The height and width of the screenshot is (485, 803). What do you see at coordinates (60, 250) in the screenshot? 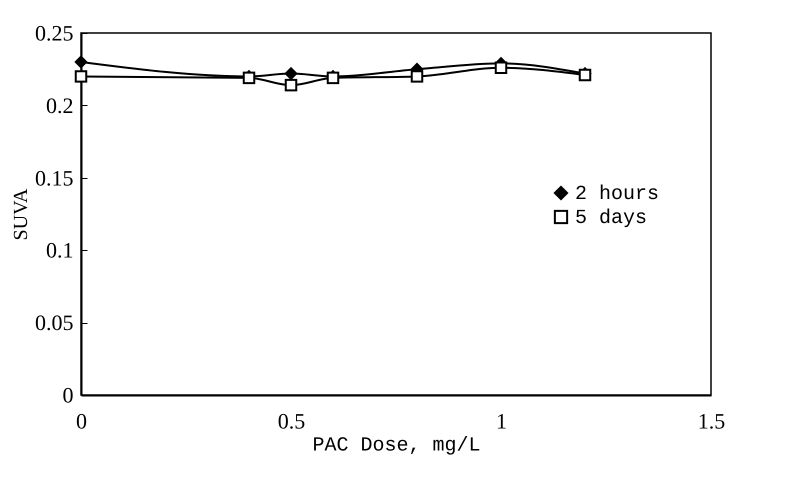
I see `y-tick-label: 0.1` at bounding box center [60, 250].